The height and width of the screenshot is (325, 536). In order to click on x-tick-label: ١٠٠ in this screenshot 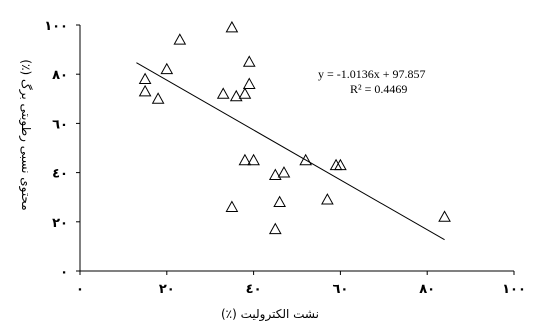, I will do `click(514, 289)`.